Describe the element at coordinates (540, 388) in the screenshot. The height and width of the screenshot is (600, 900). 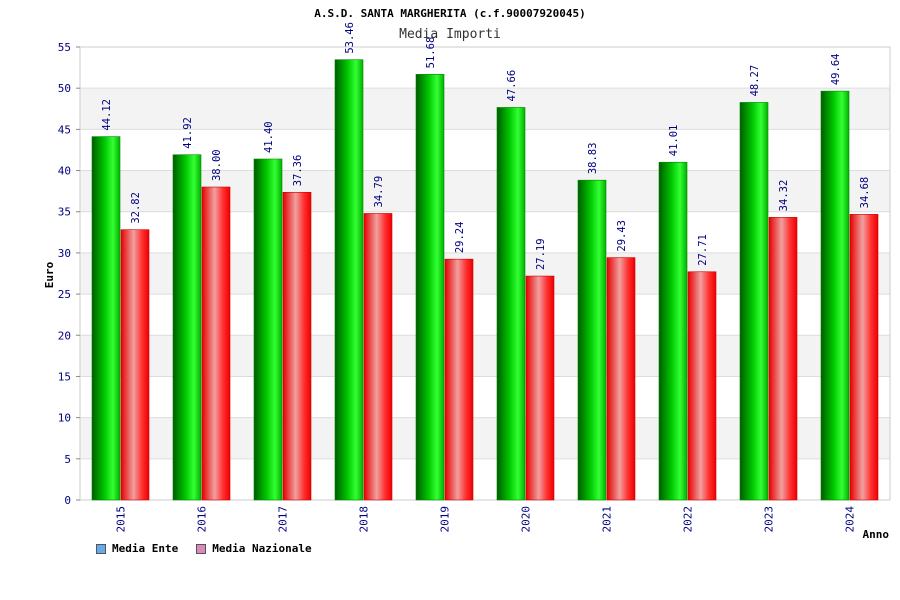
I see `bar-media-nazionale-2020` at that location.